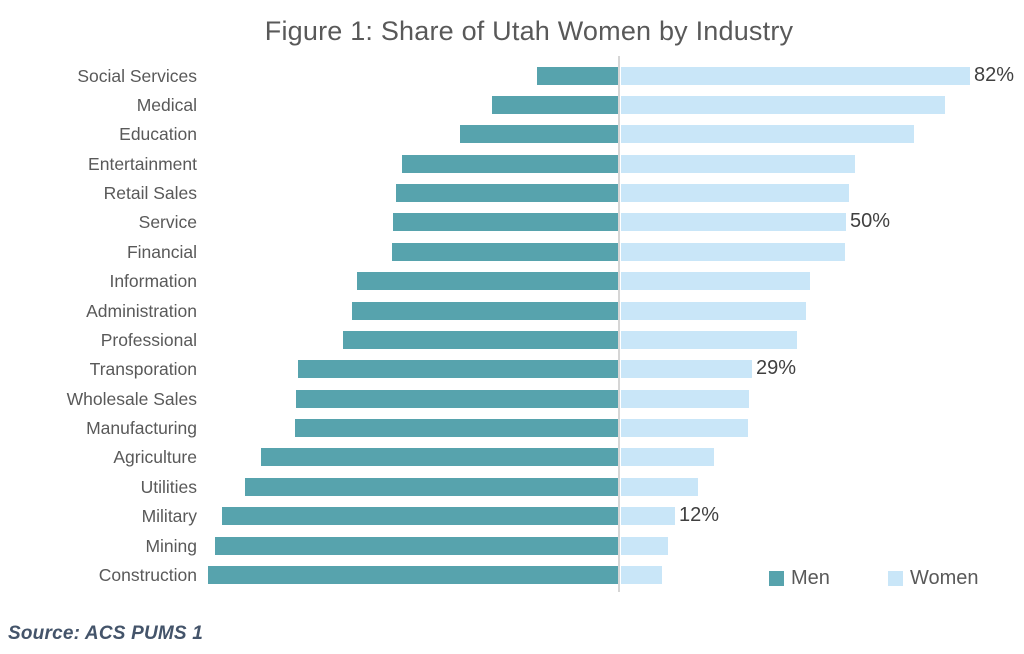  I want to click on zero-axis-line, so click(619, 324).